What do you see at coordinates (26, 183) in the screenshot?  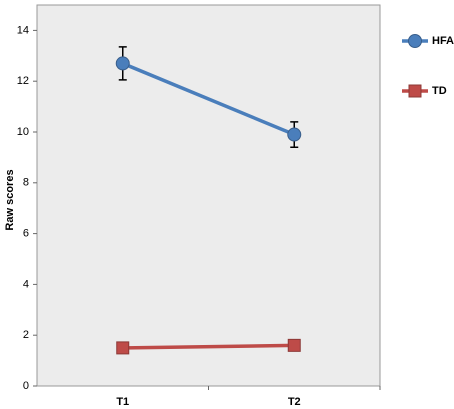 I see `y-tick-label: 8` at bounding box center [26, 183].